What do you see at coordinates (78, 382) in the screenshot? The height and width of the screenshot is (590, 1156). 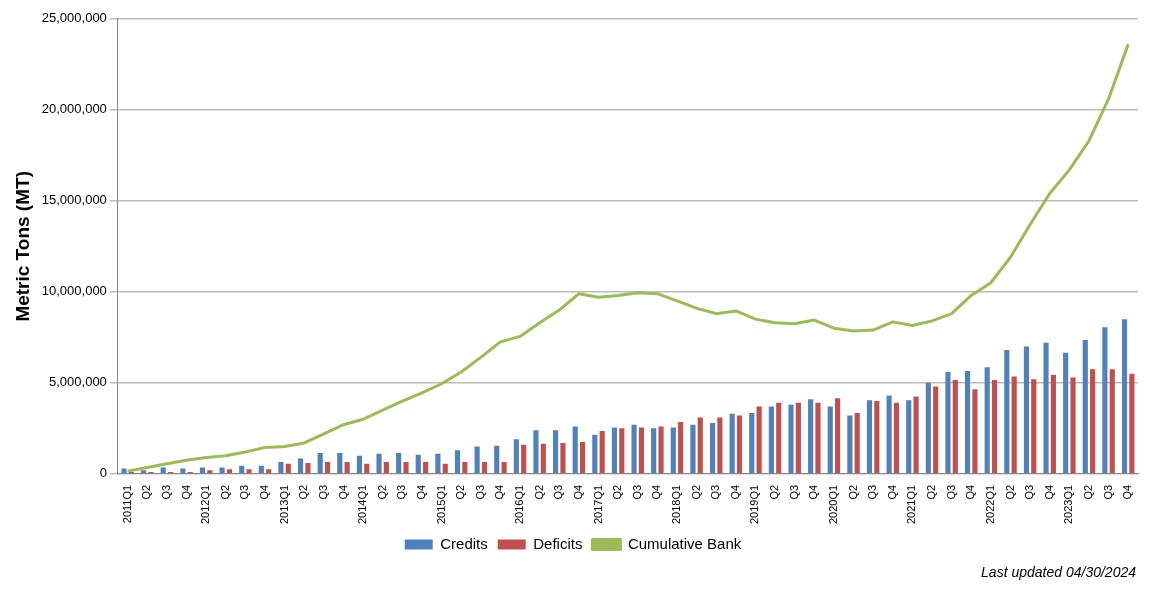 I see `y-tick-label: 5,000,000` at bounding box center [78, 382].